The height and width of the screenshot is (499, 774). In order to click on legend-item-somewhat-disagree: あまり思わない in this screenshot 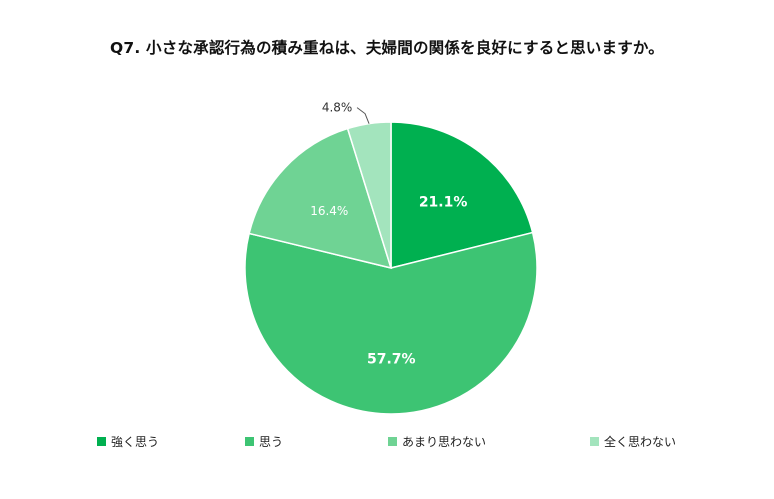, I will do `click(437, 441)`.